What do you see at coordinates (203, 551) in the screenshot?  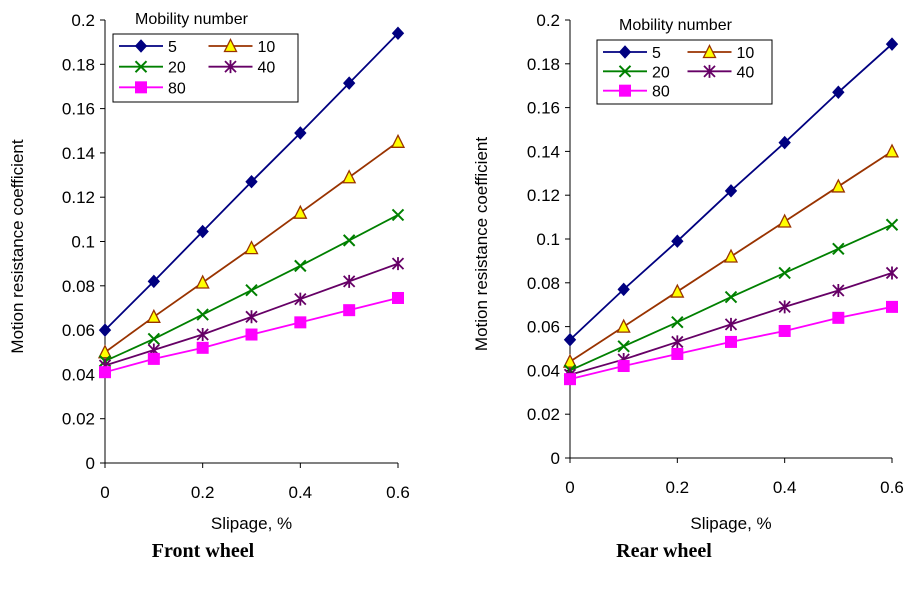 I see `chart-caption: Front wheel` at bounding box center [203, 551].